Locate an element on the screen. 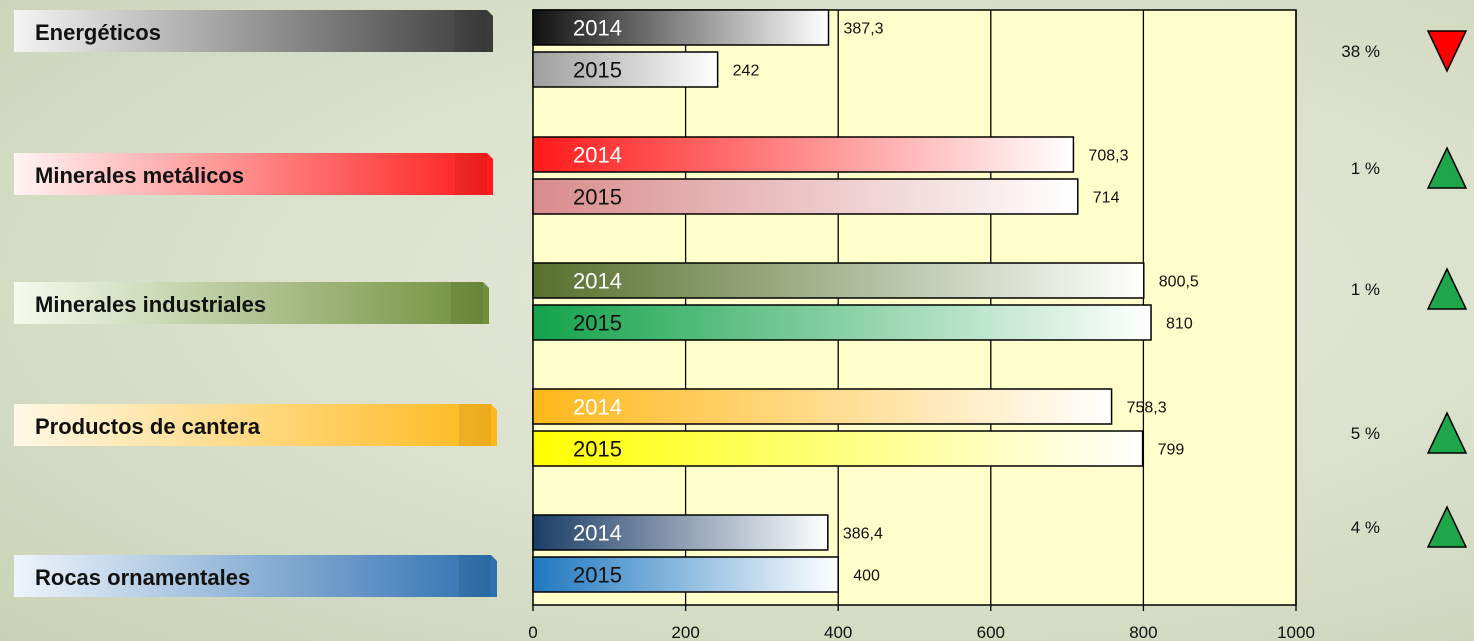 Image resolution: width=1474 pixels, height=641 pixels. bar-2014: 2014 800,5 is located at coordinates (865, 280).